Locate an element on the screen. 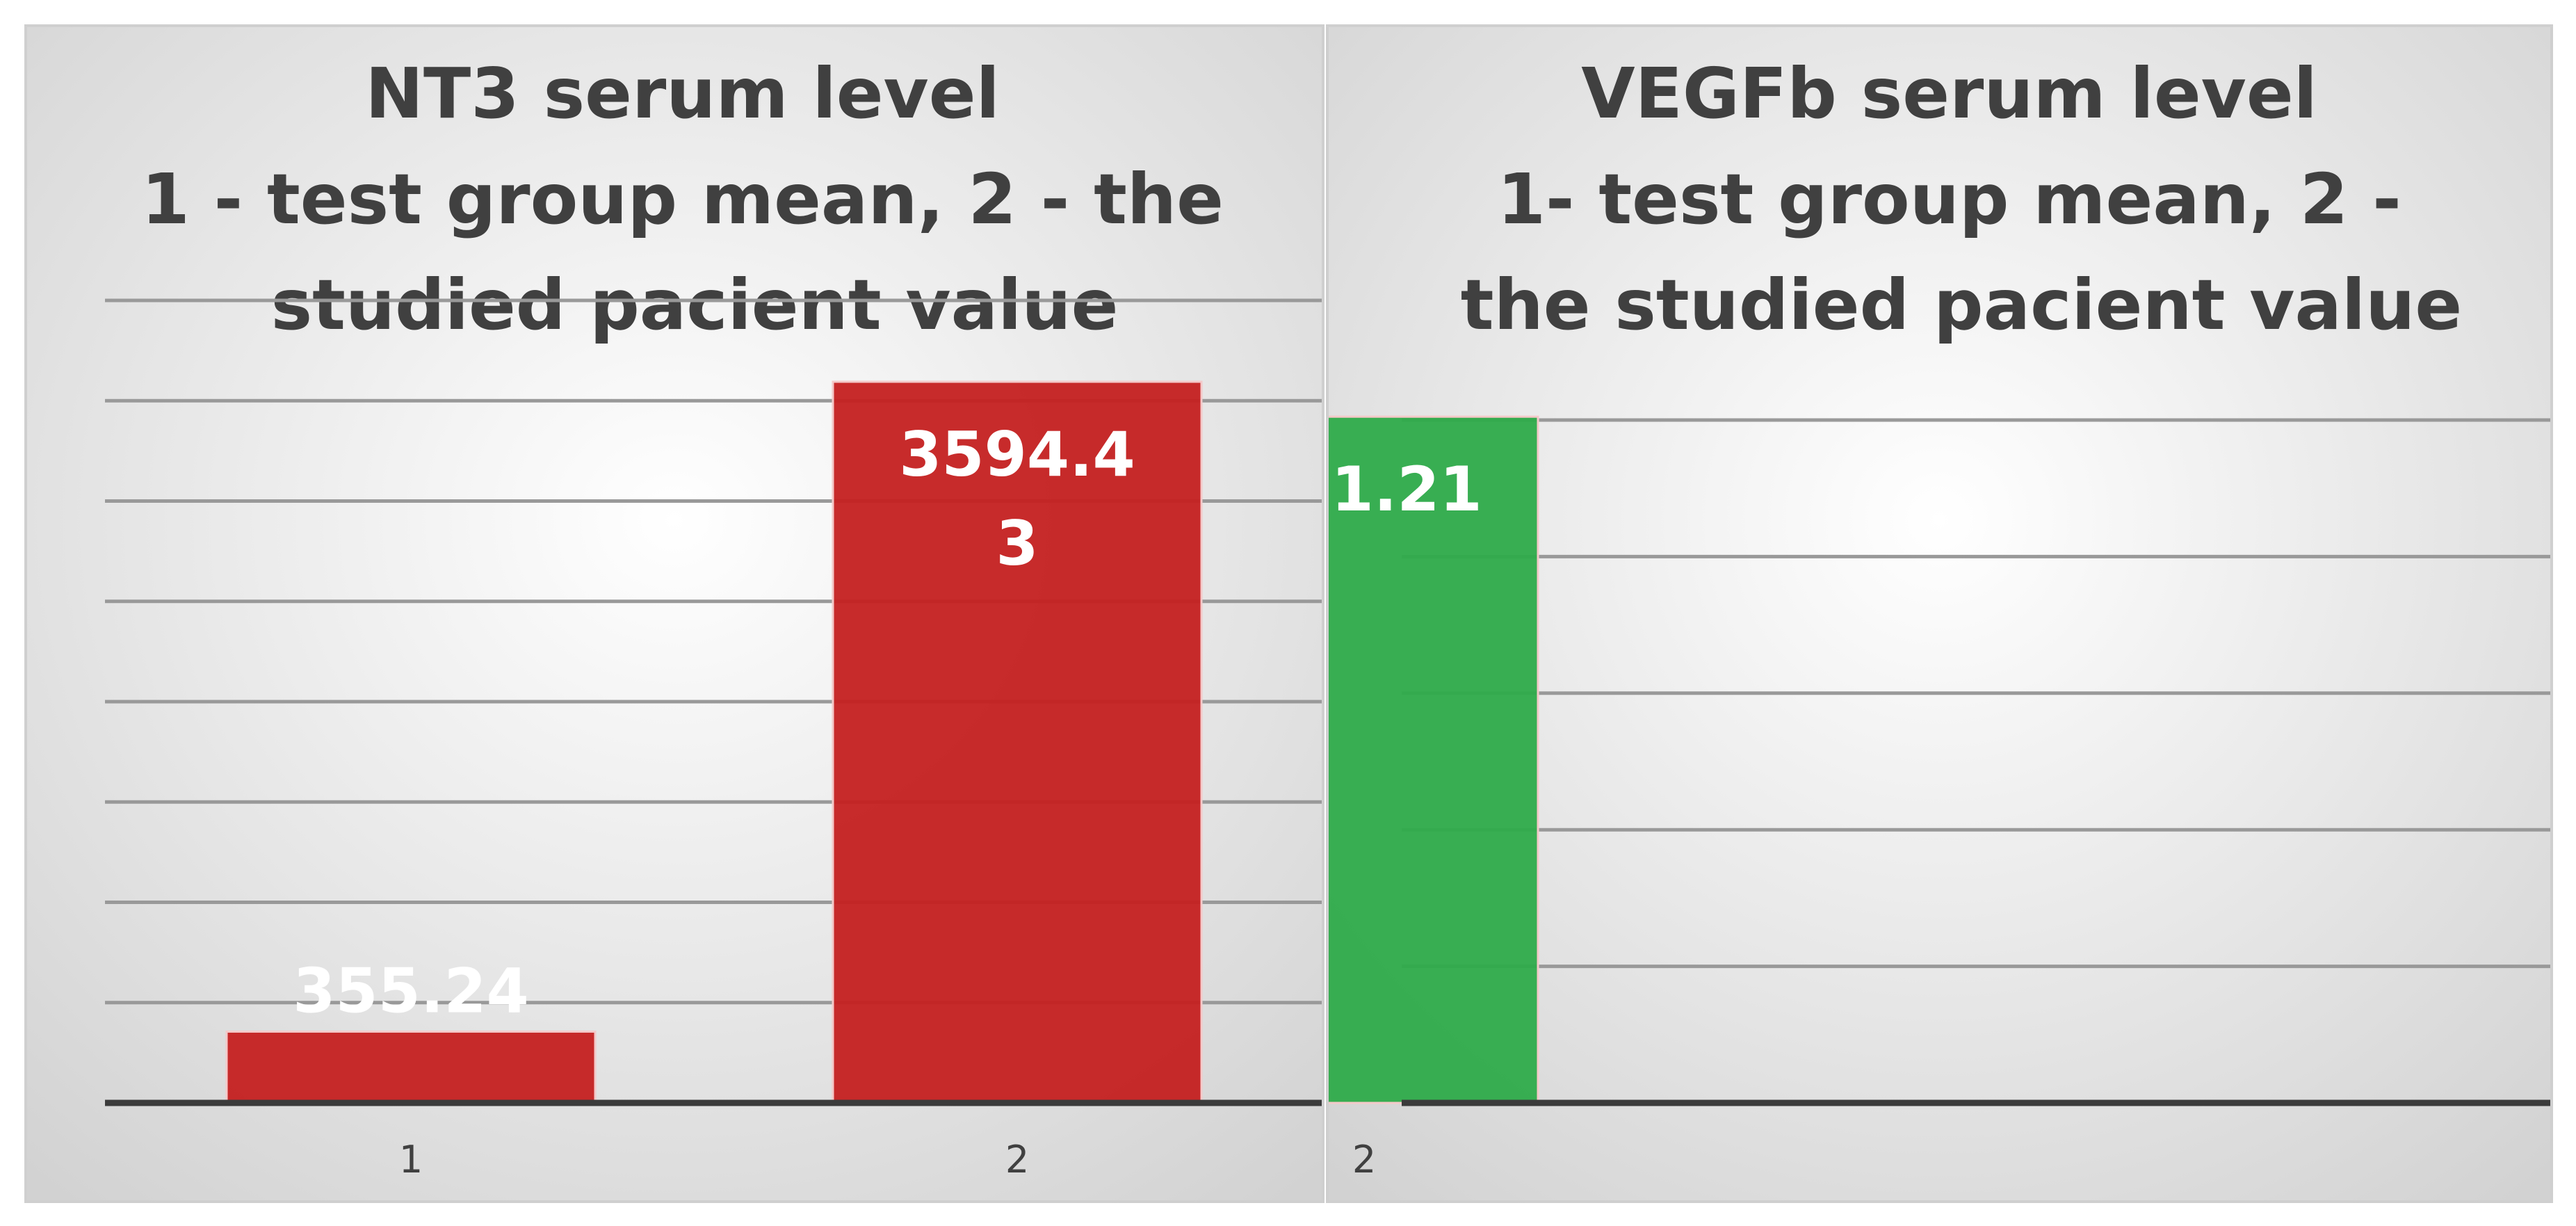 This screenshot has height=1226, width=2576. data-label-line: 251.21 is located at coordinates (1405, 489).